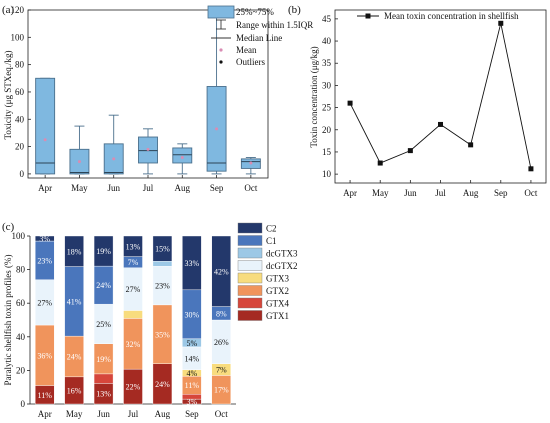 This screenshot has height=423, width=550. What do you see at coordinates (471, 193) in the screenshot?
I see `panel-b-xtick-label: Aug` at bounding box center [471, 193].